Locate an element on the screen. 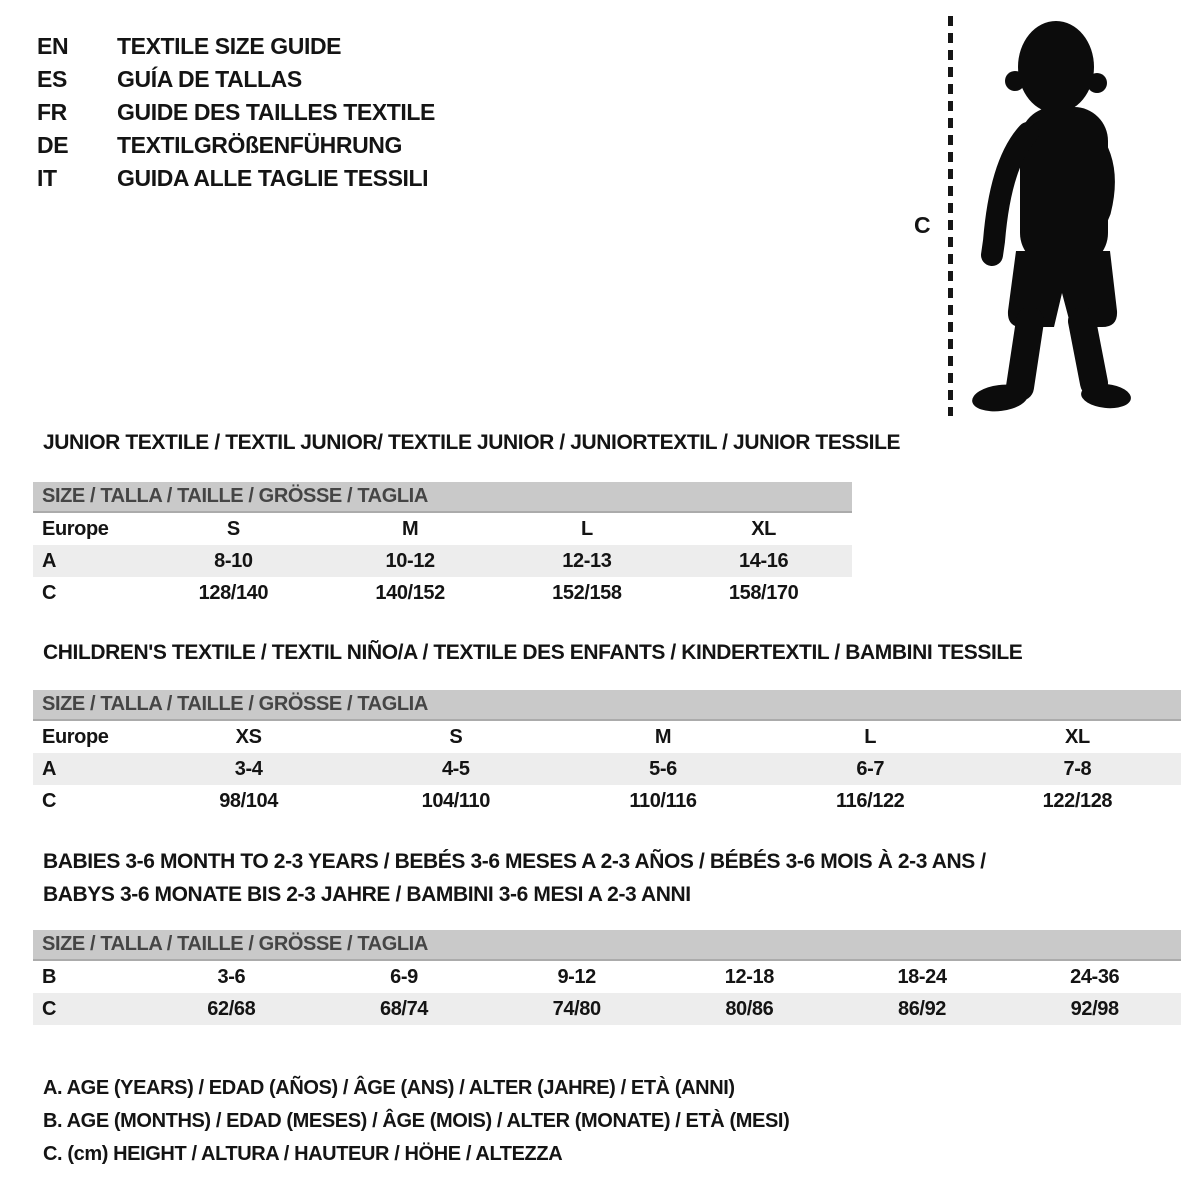  table-row: C 128/140 140/152 152/158 158/170 is located at coordinates (442, 593).